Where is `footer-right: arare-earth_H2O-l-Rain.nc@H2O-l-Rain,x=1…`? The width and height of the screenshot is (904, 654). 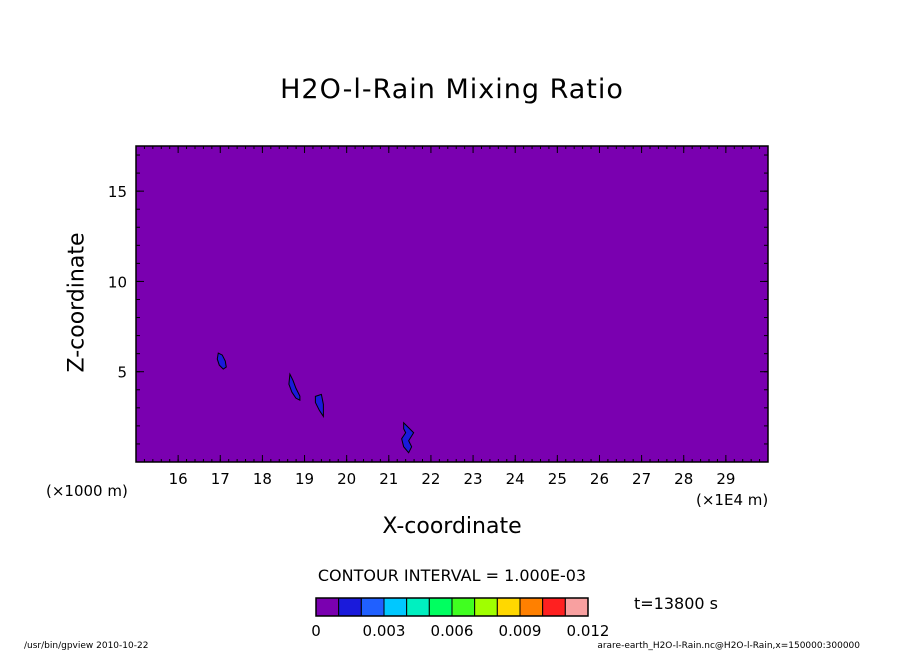 footer-right: arare-earth_H2O-l-Rain.nc@H2O-l-Rain,x=1… is located at coordinates (728, 646).